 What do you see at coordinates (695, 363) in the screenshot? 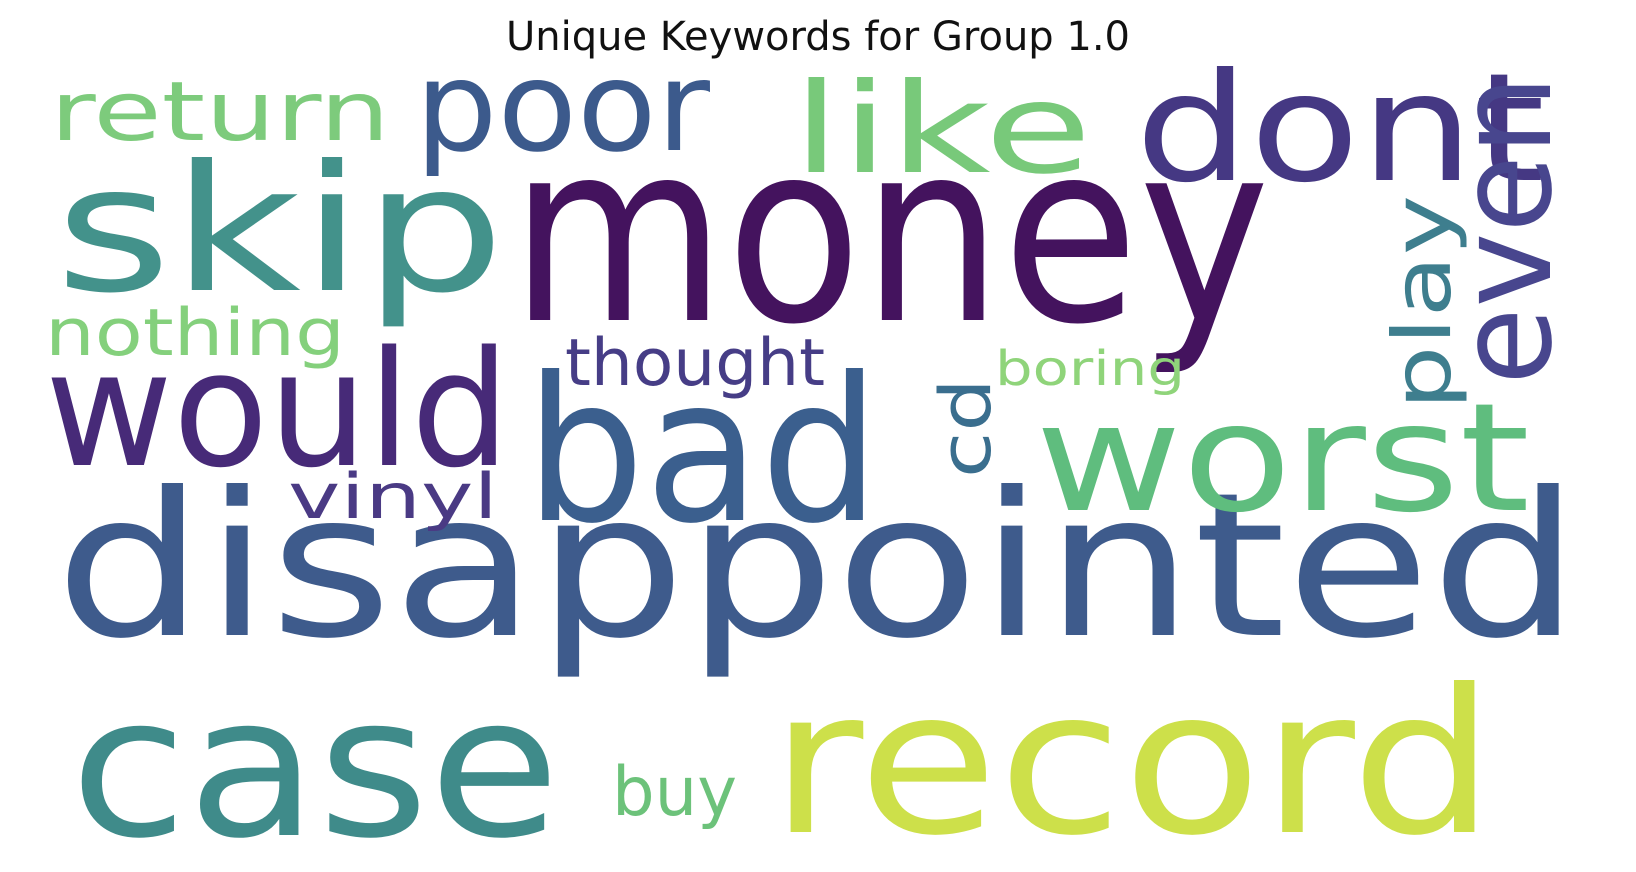
I see `word-thought: thought` at bounding box center [695, 363].